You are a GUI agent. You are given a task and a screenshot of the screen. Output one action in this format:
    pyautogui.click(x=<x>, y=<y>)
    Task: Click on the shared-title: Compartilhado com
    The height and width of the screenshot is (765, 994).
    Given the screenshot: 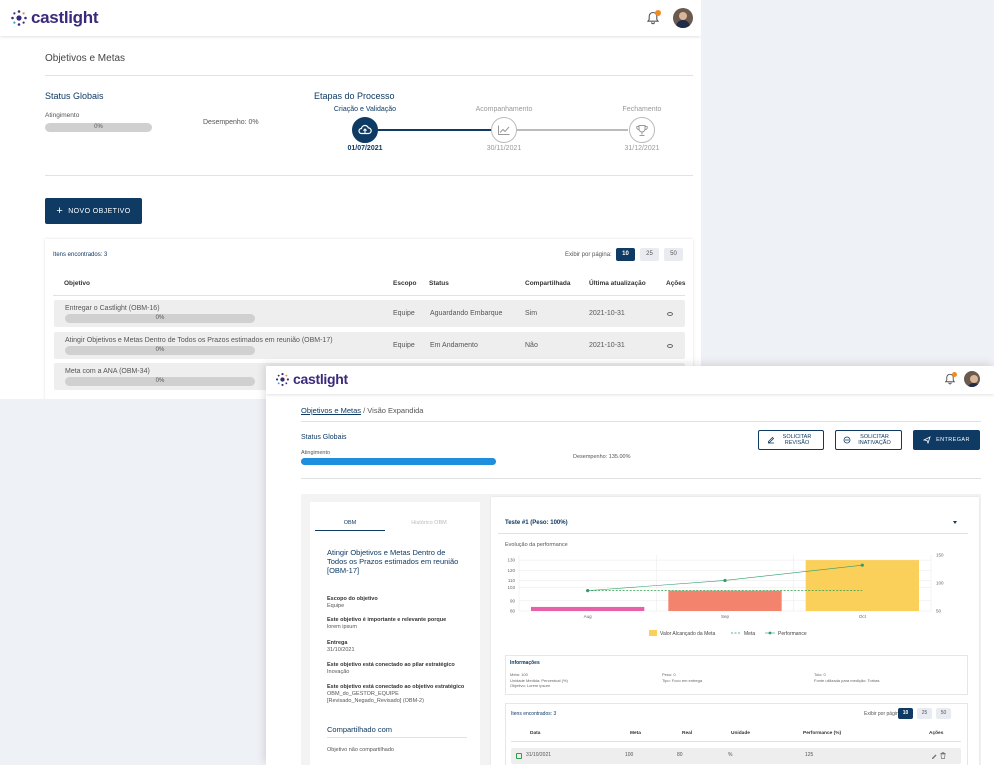 What is the action you would take?
    pyautogui.click(x=360, y=729)
    